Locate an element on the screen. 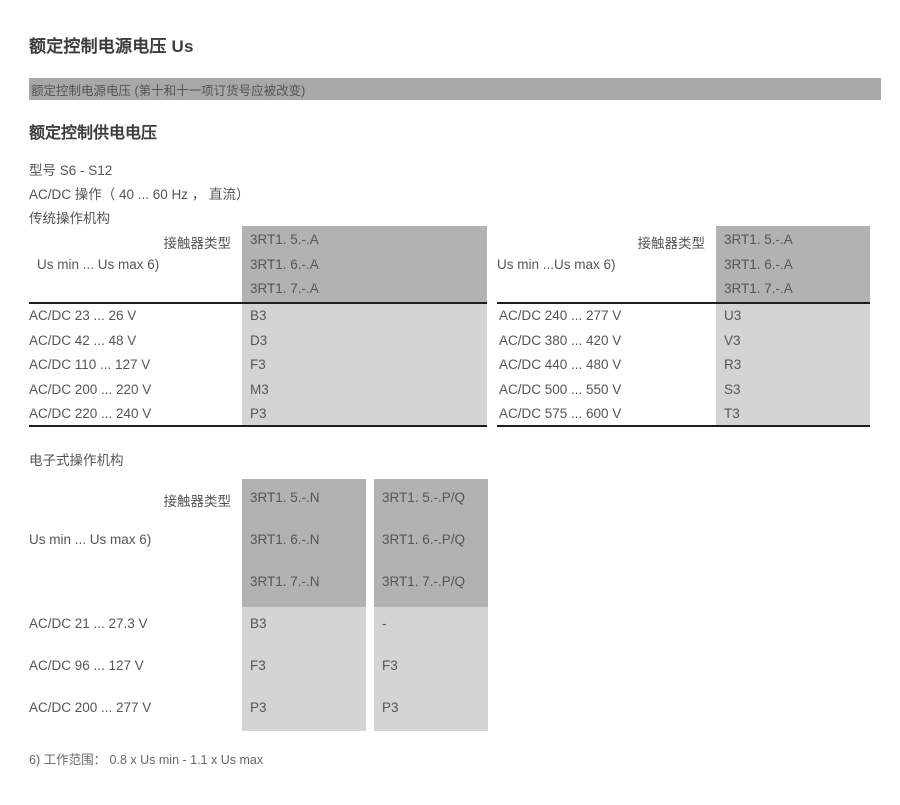 The image size is (900, 805). model-column-n is located at coordinates (304, 605).